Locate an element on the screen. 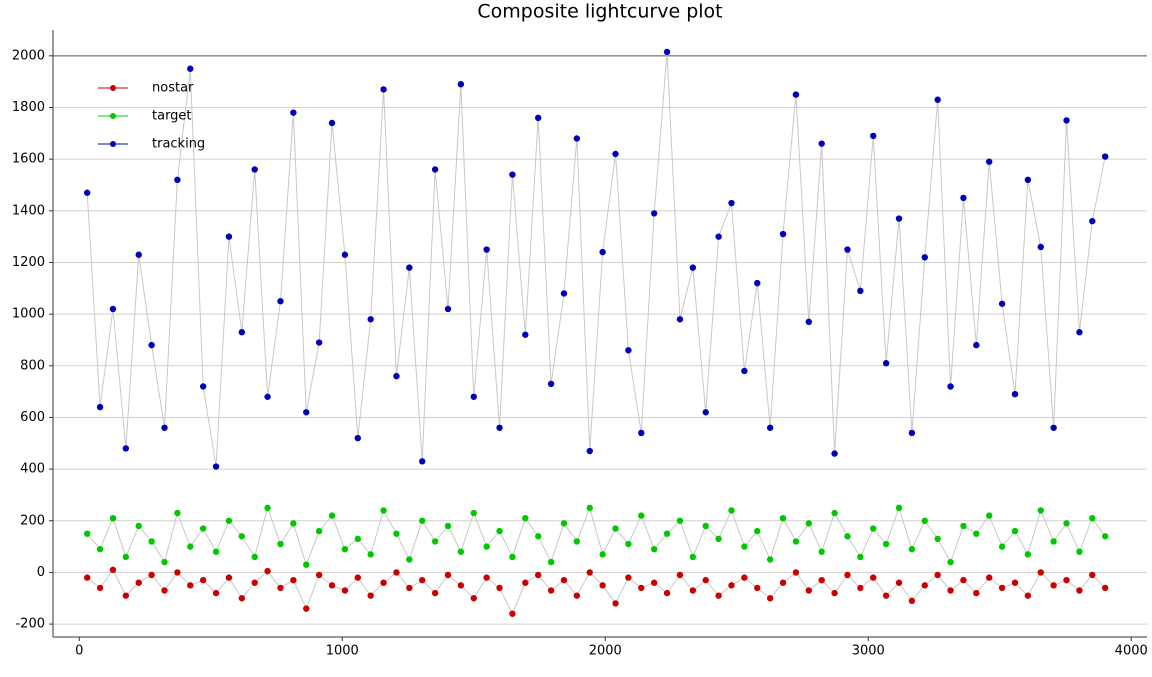 This screenshot has width=1152, height=677. legend-label: nostar is located at coordinates (173, 88).